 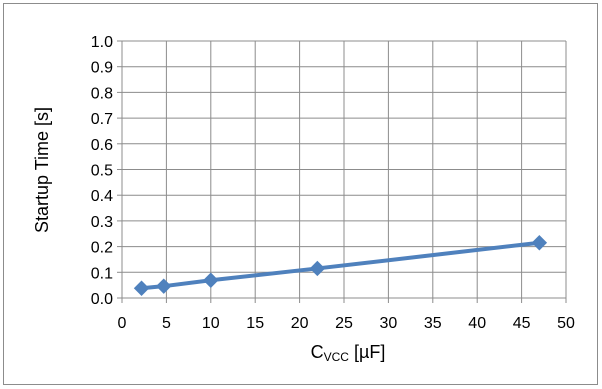 I want to click on y-tick-label: 0.3, so click(x=102, y=222).